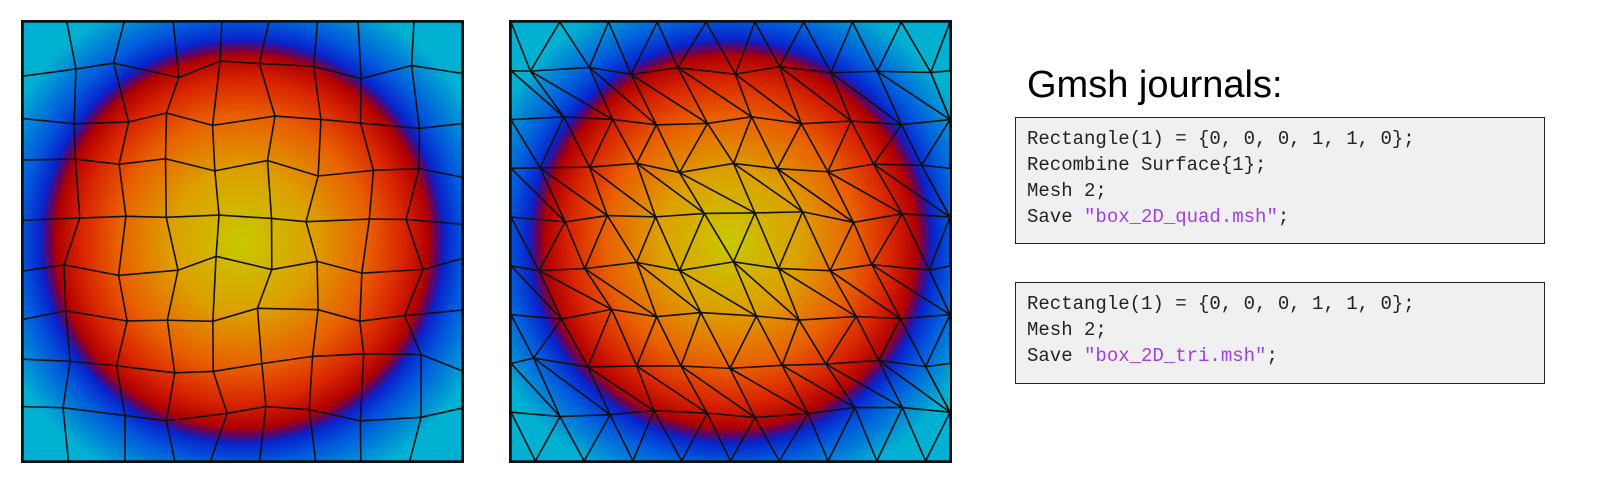 The width and height of the screenshot is (1602, 497). I want to click on tri-code-line-1: Rectangle(1) = {0, 0, 0, 1, 1, 0};, so click(1221, 304).